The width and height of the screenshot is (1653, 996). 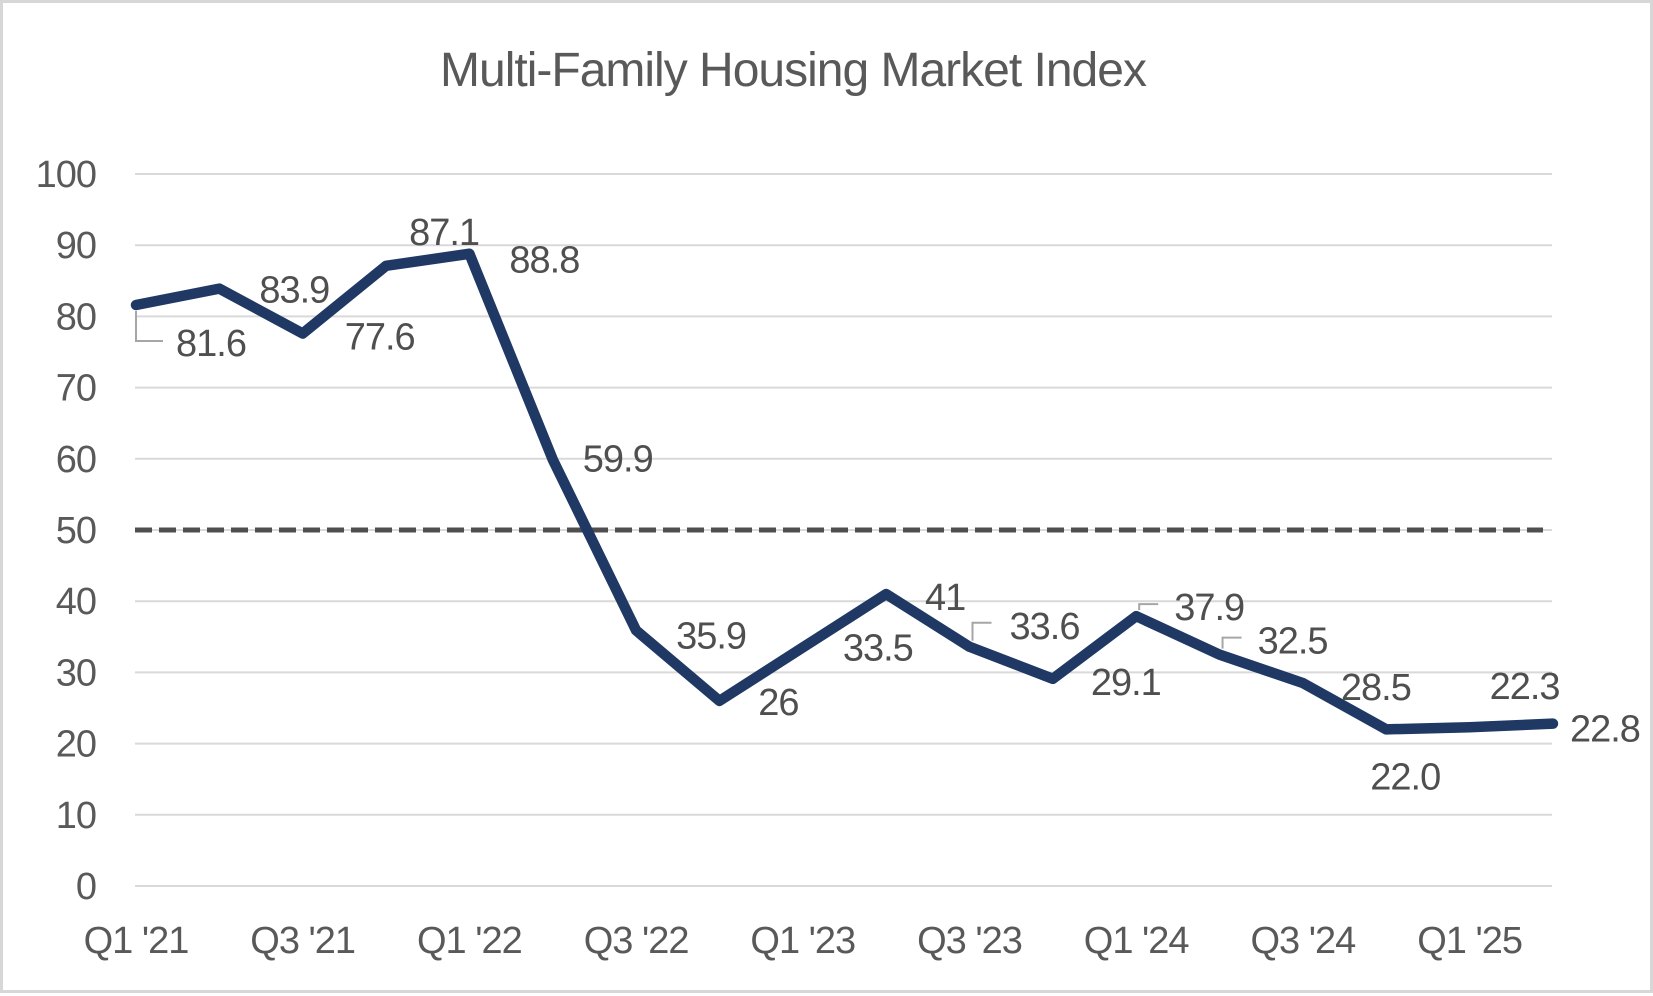 I want to click on x-axis-tick-label: Q1 '23, so click(x=802, y=941).